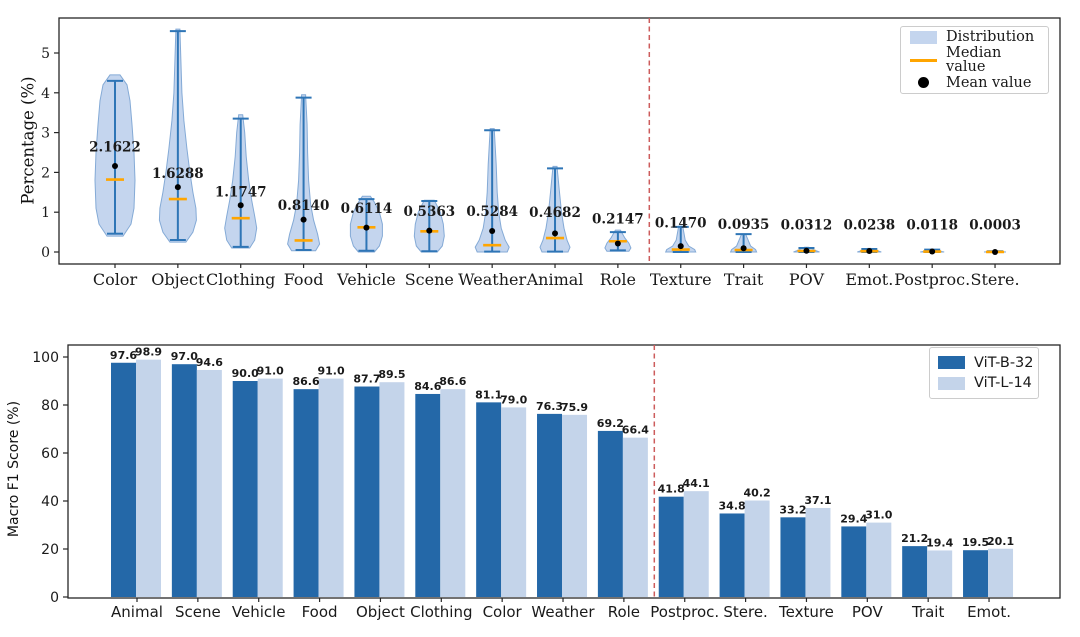 Image resolution: width=1080 pixels, height=637 pixels. Describe the element at coordinates (488, 394) in the screenshot. I see `bar-value-label-vit-b-32-color: 81.1` at that location.